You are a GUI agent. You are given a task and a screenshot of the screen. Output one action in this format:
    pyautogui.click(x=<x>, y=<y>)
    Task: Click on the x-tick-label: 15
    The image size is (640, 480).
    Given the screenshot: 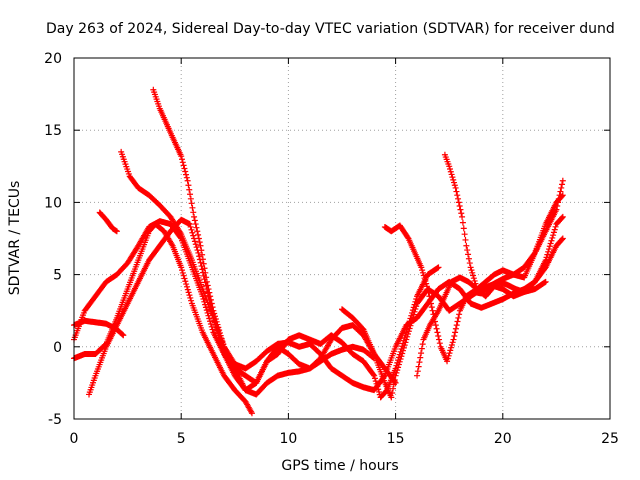 What is the action you would take?
    pyautogui.click(x=396, y=439)
    